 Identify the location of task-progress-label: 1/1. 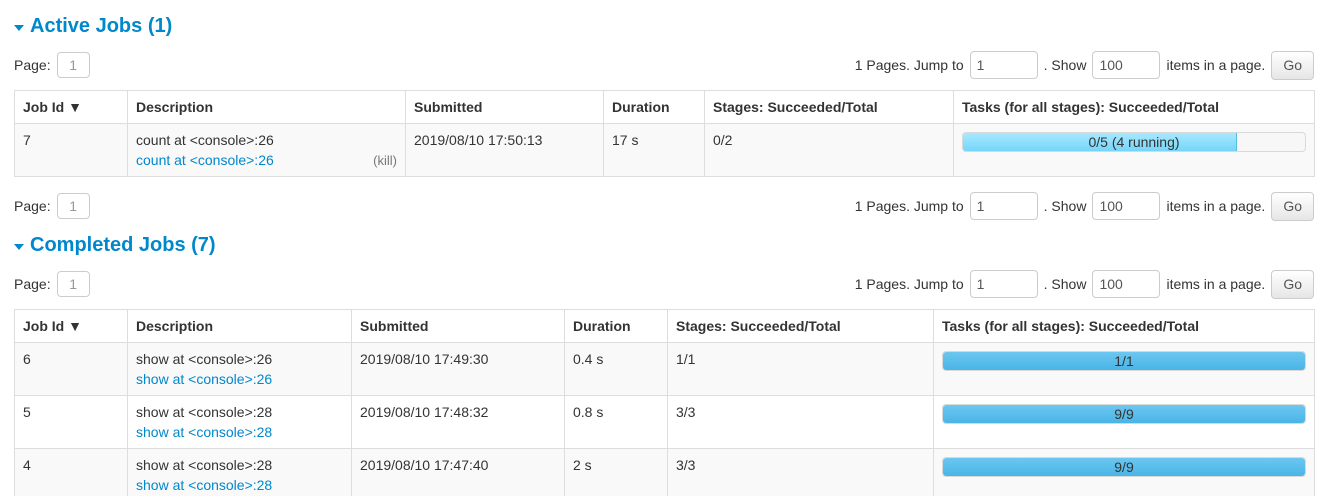
(1124, 361).